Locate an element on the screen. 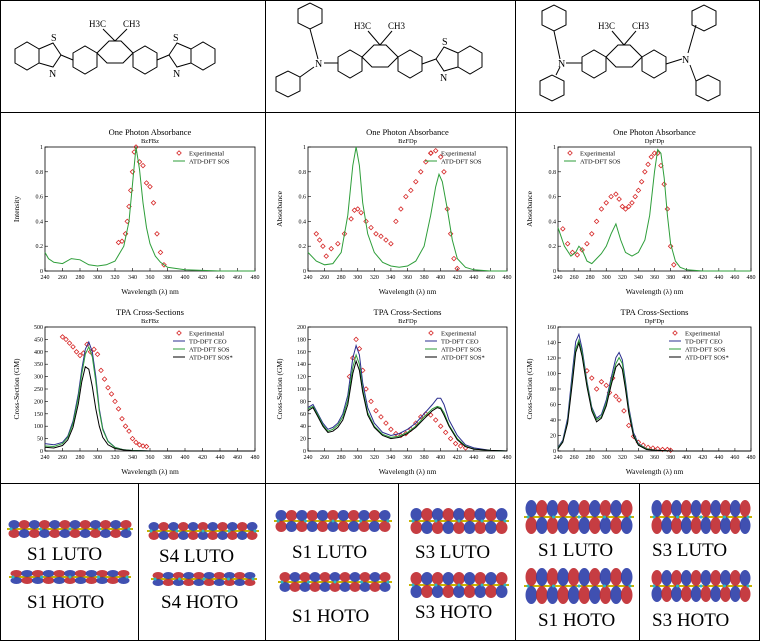  x-tick-label: 300 is located at coordinates (97, 278).